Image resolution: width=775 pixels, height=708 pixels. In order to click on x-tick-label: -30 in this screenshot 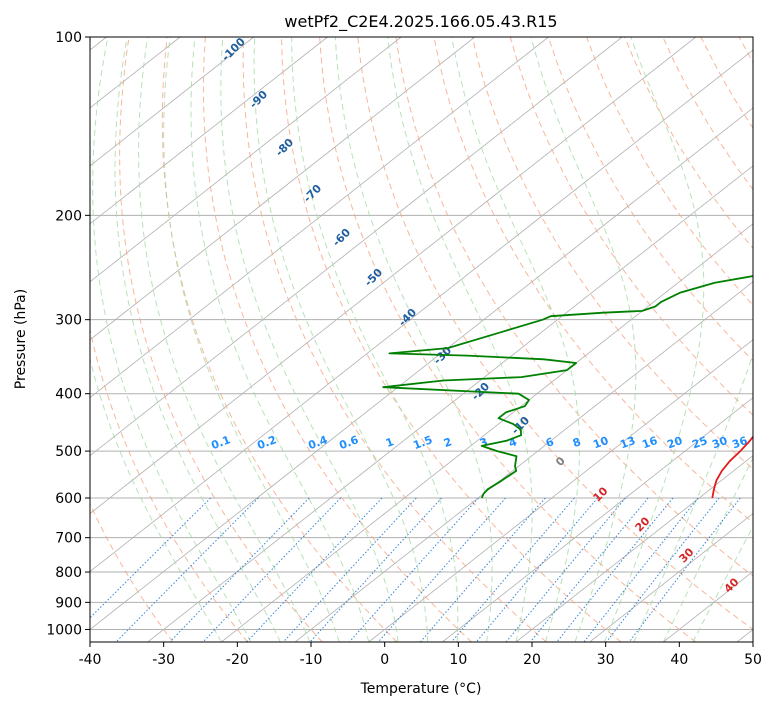, I will do `click(163, 660)`.